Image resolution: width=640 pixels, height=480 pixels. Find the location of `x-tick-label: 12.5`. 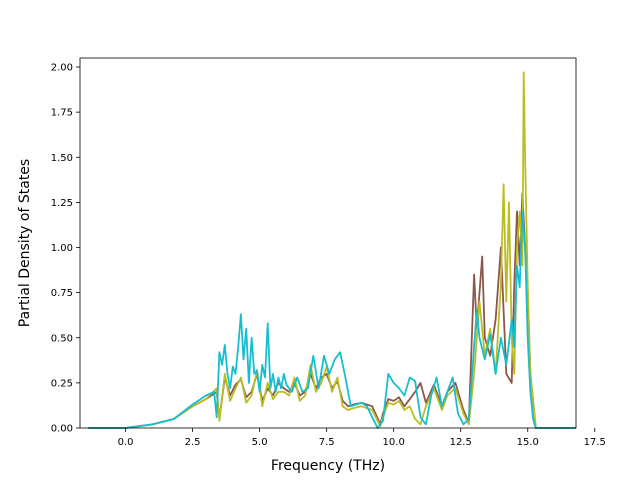

x-tick-label: 12.5 is located at coordinates (461, 442).